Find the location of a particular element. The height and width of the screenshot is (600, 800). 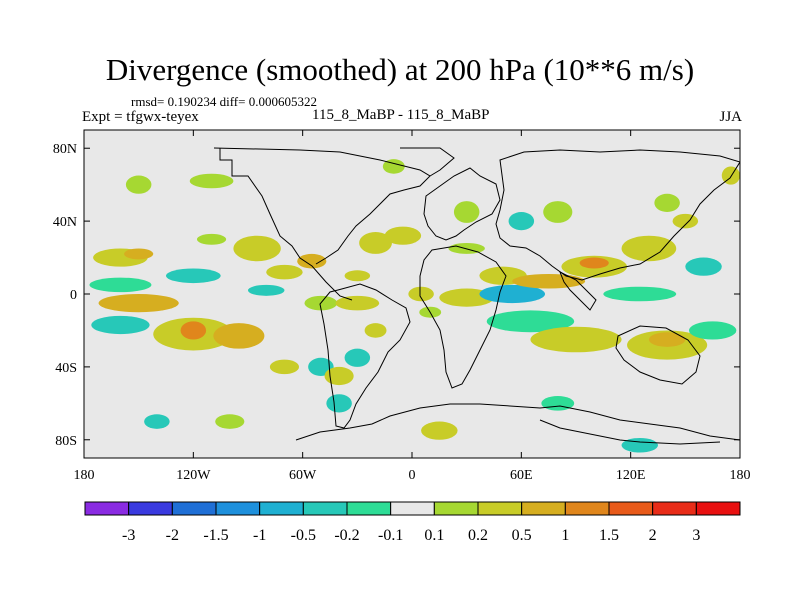

colorbar-label: -1.5 is located at coordinates (215, 535).